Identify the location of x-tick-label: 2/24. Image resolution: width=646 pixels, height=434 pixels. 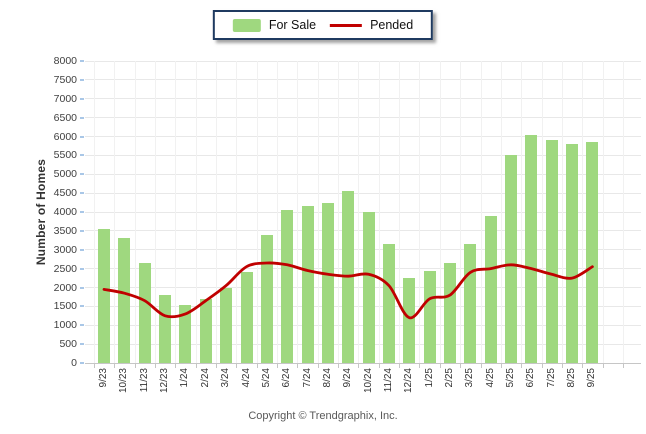
(205, 378).